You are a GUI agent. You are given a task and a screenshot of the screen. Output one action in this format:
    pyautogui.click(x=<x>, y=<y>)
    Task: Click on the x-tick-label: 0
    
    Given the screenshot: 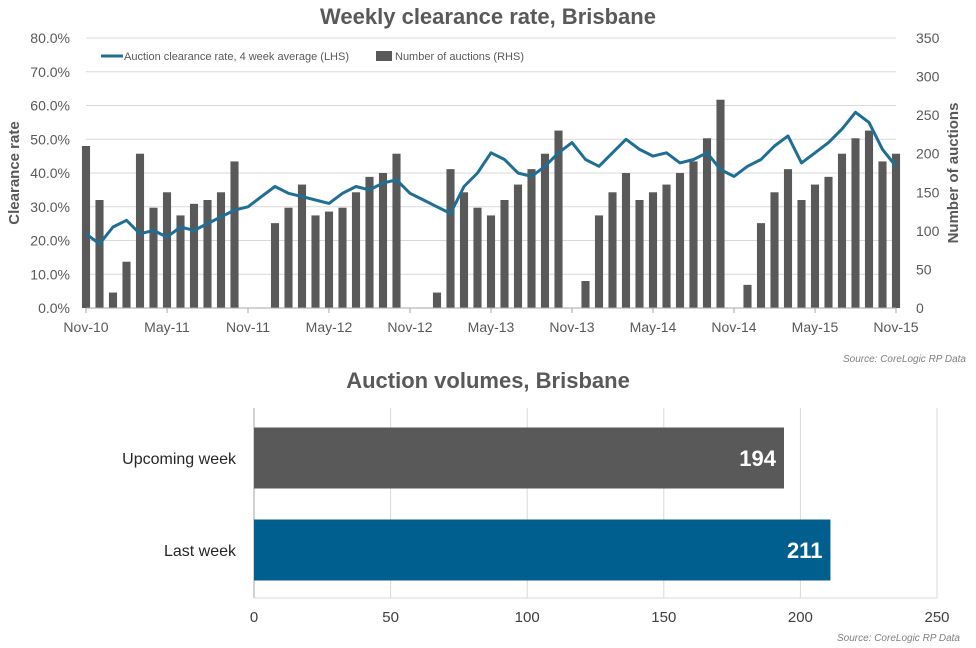 What is the action you would take?
    pyautogui.click(x=254, y=617)
    